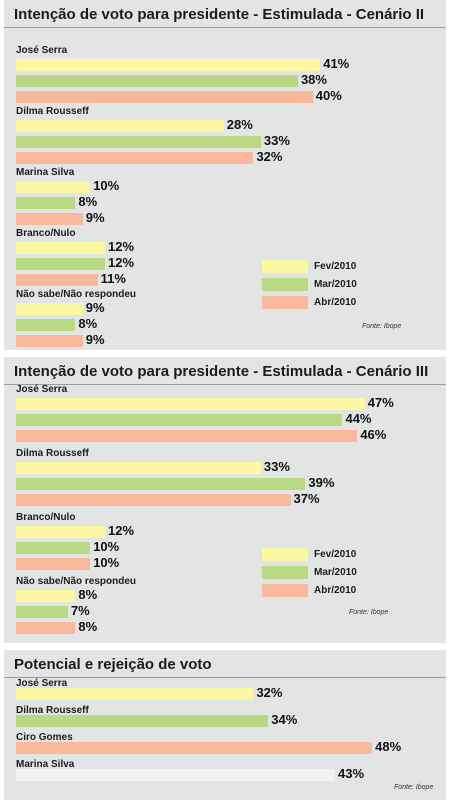  What do you see at coordinates (106, 546) in the screenshot?
I see `data-label-branco-nulo-mar-2010: 10%` at bounding box center [106, 546].